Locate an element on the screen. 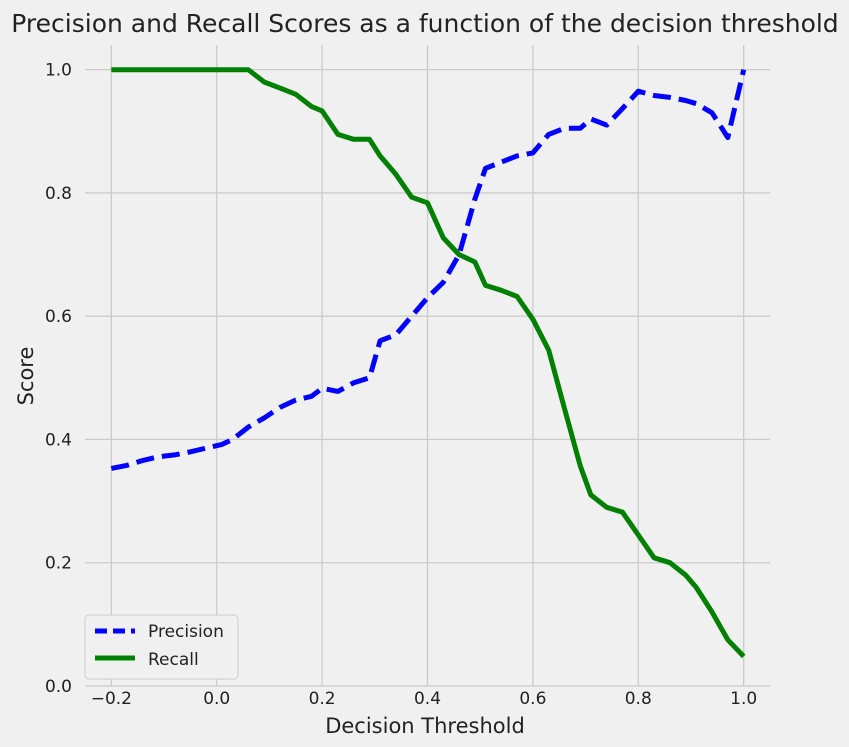  x-axis-label: Decision Threshold is located at coordinates (425, 726).